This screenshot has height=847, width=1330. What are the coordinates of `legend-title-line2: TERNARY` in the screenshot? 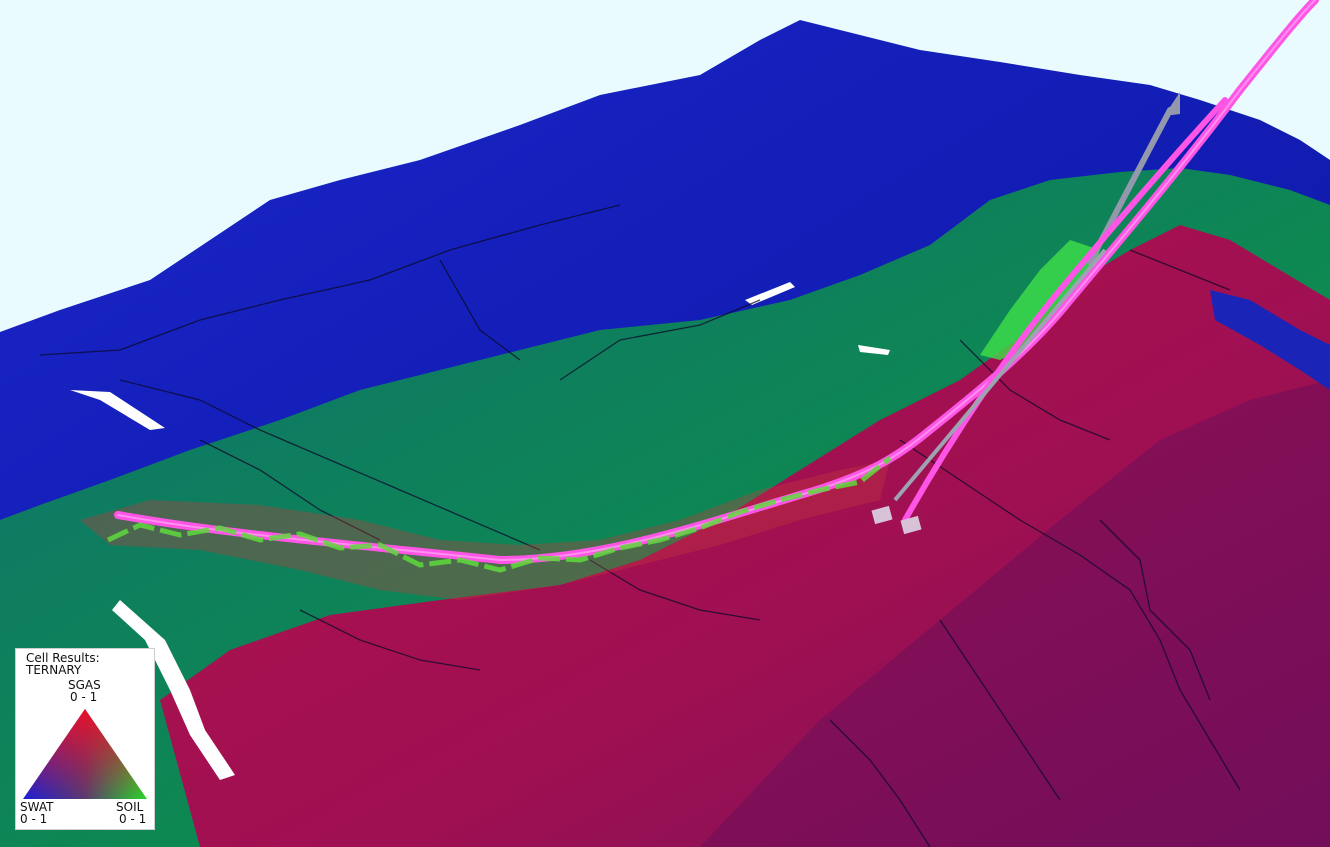 It's located at (54, 670).